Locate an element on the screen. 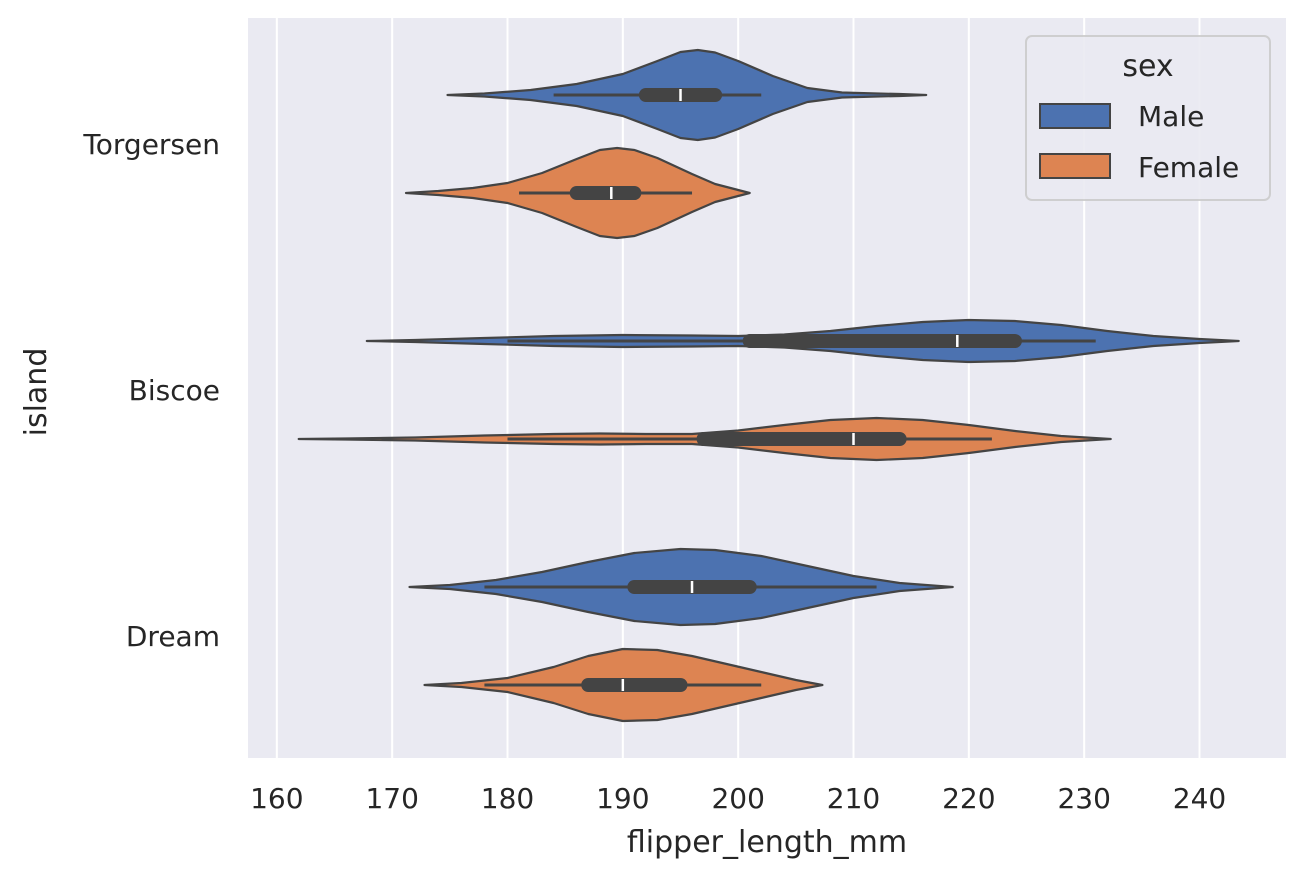 The height and width of the screenshot is (880, 1306). y-tick-label: Dream is located at coordinates (173, 636).